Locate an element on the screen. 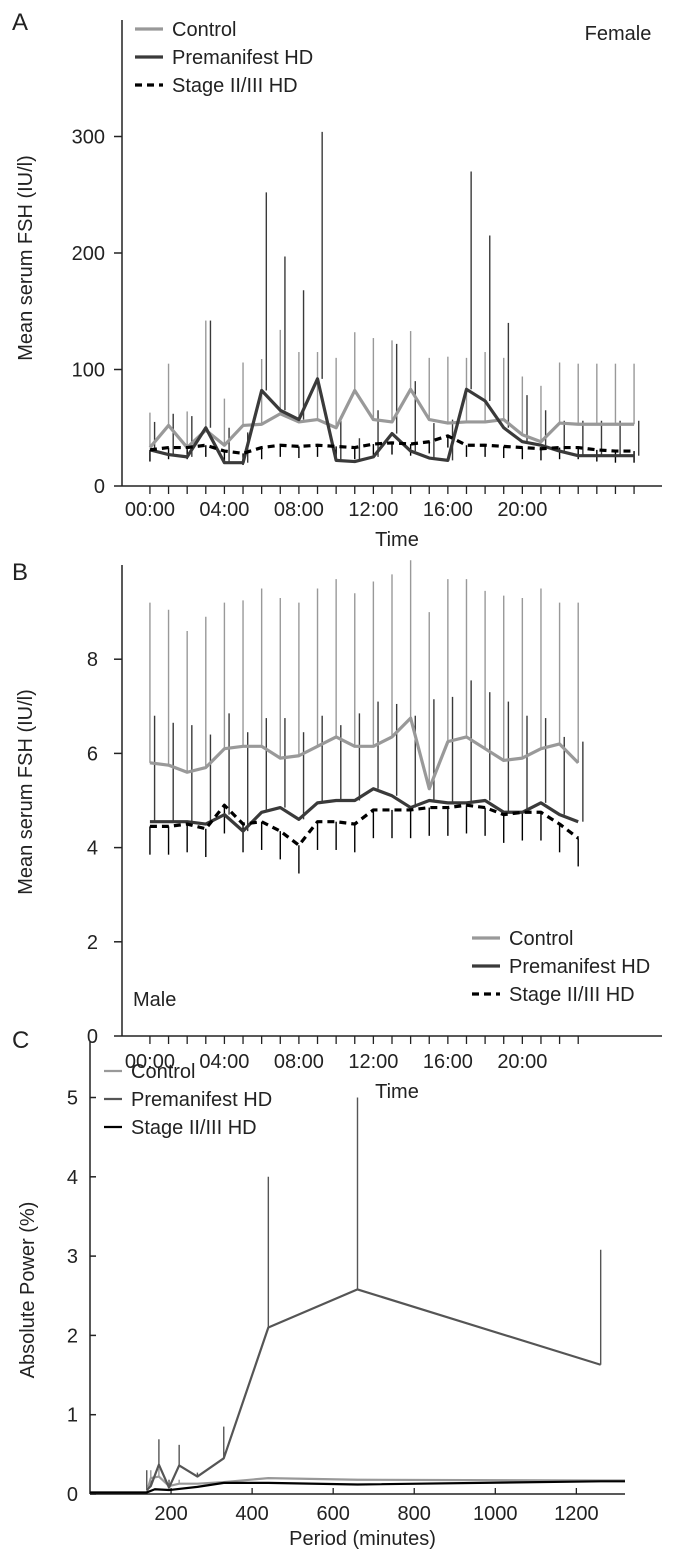  sex-annotation: Female is located at coordinates (618, 34).